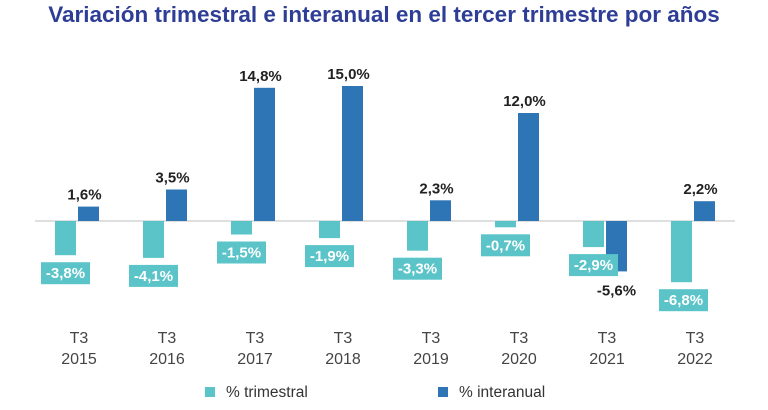 The height and width of the screenshot is (410, 768). Describe the element at coordinates (255, 359) in the screenshot. I see `tick-label-year: 2017` at that location.